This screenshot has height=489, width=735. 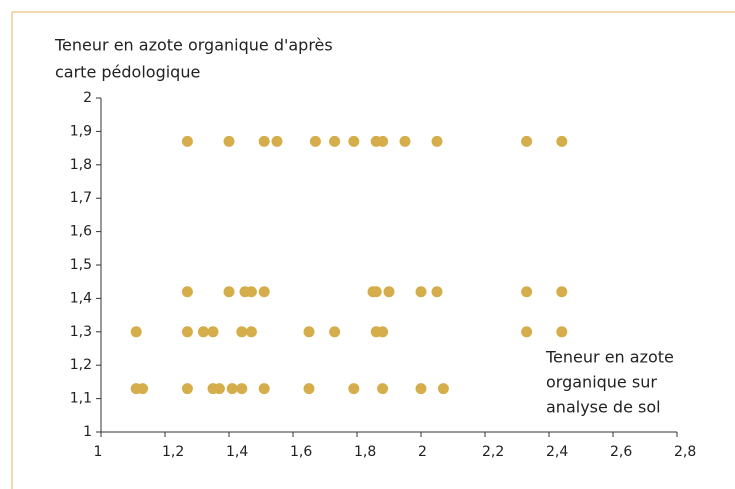 I want to click on y-axis-title: Teneur en azote organique d'après, so click(x=193, y=45).